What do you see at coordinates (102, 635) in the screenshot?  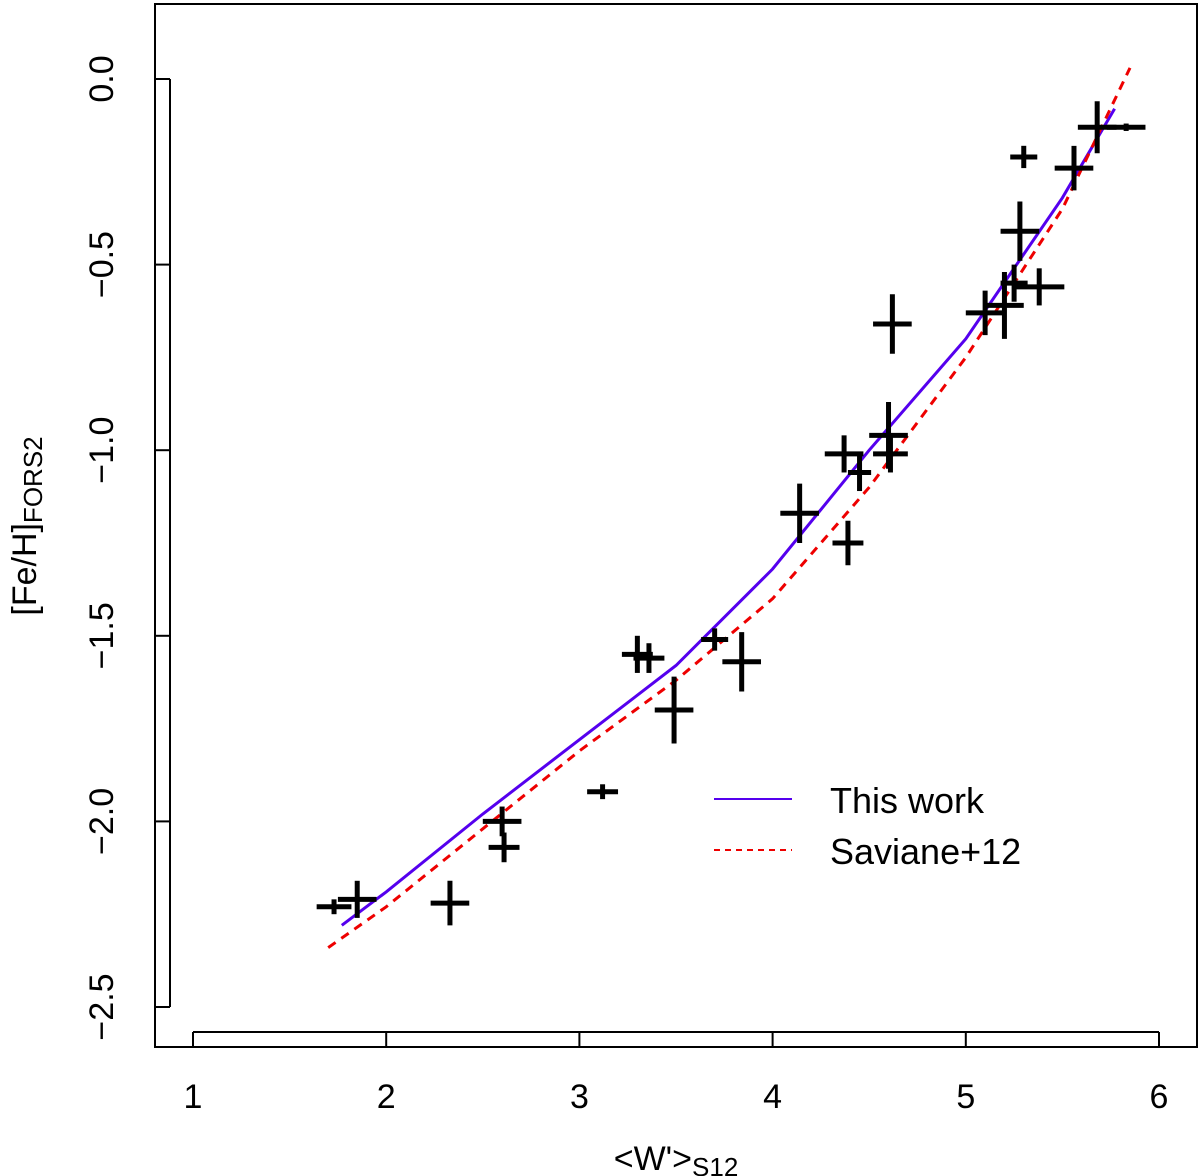 I see `y-tick-label: −1.5` at bounding box center [102, 635].